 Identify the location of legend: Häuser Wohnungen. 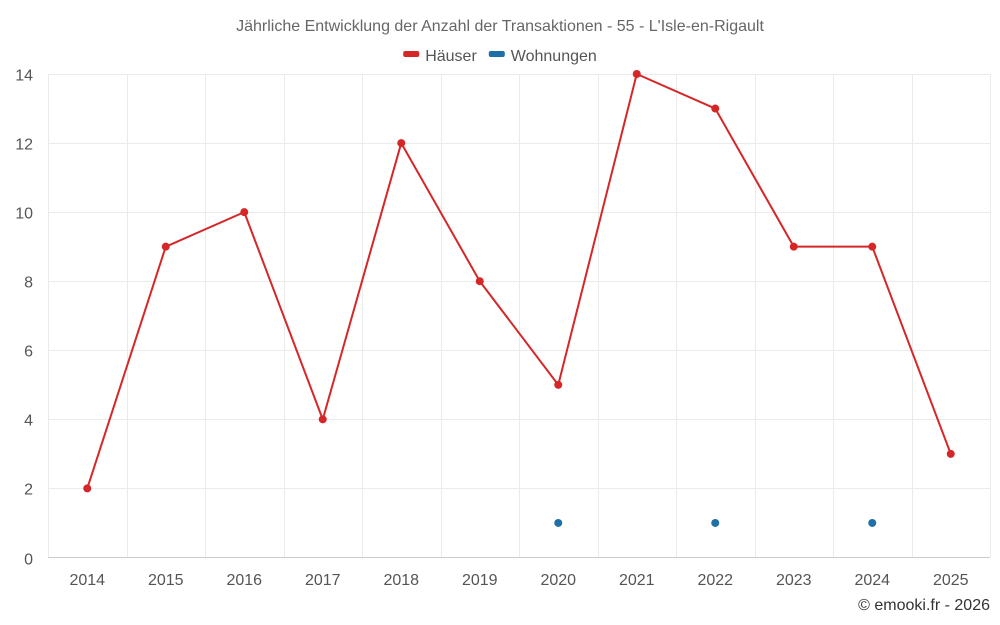
(500, 56).